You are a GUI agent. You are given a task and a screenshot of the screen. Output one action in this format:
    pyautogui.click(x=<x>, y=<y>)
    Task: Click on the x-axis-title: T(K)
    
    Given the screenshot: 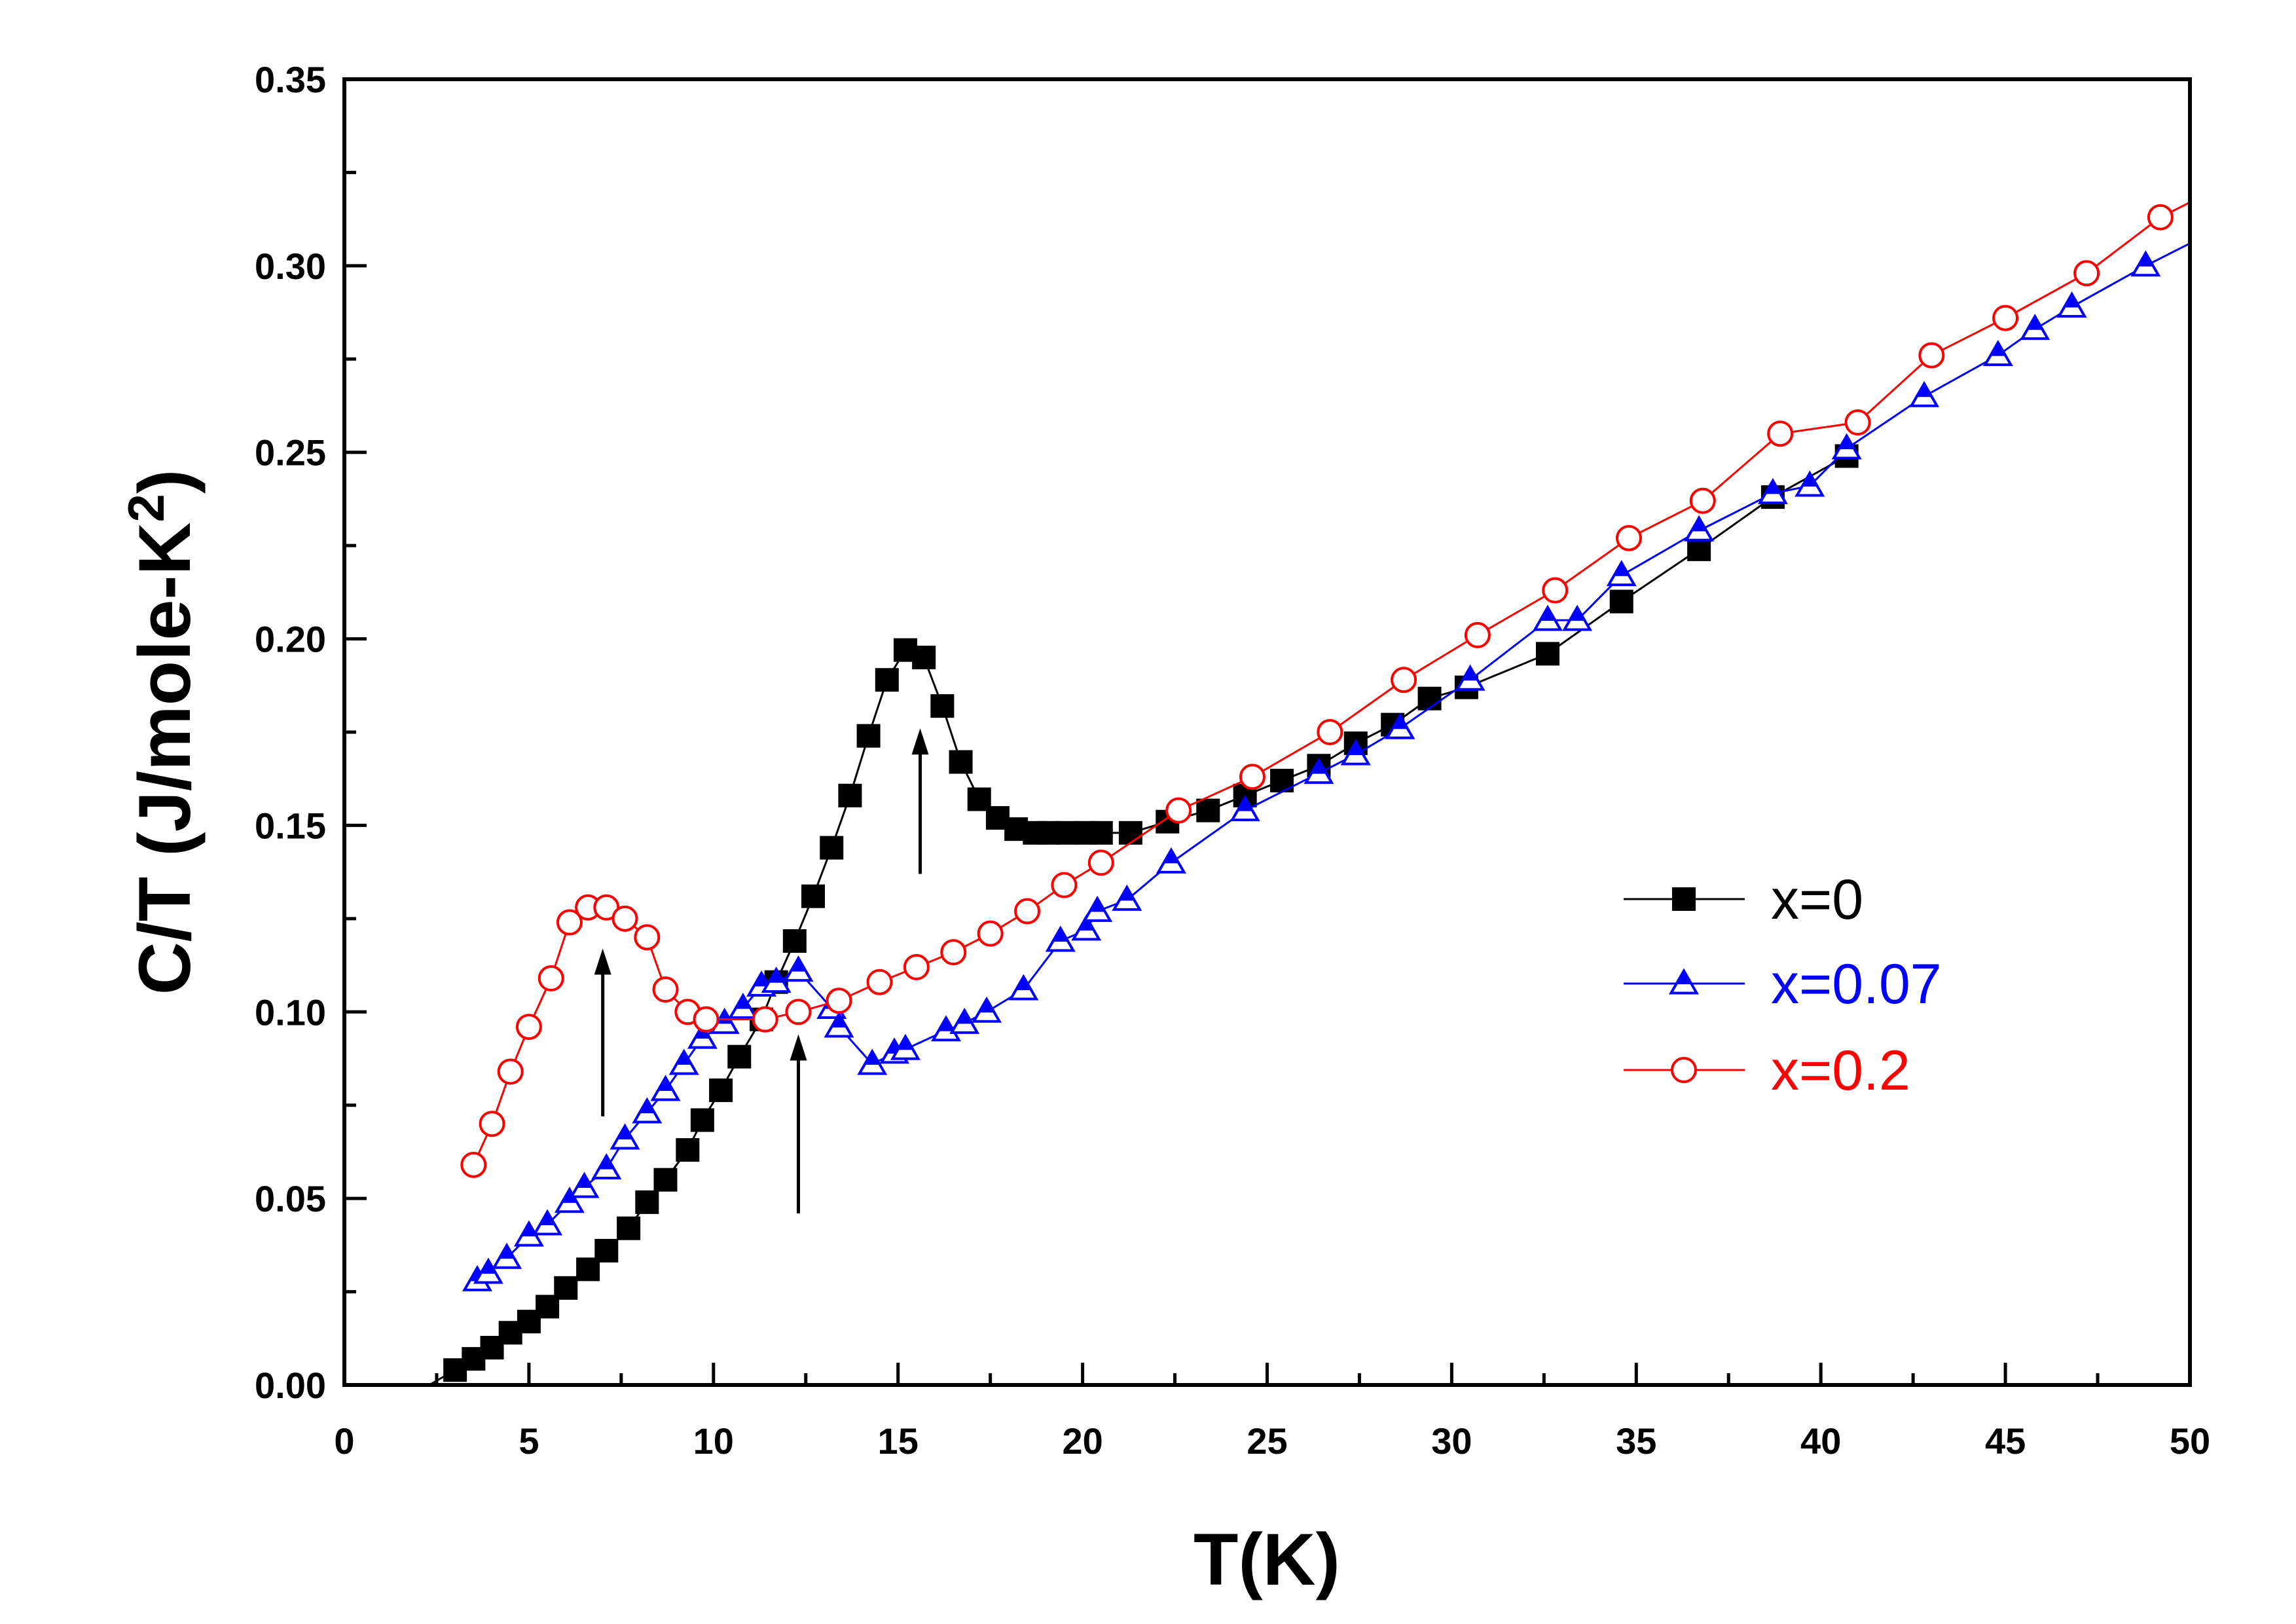 What is the action you would take?
    pyautogui.click(x=1267, y=1559)
    